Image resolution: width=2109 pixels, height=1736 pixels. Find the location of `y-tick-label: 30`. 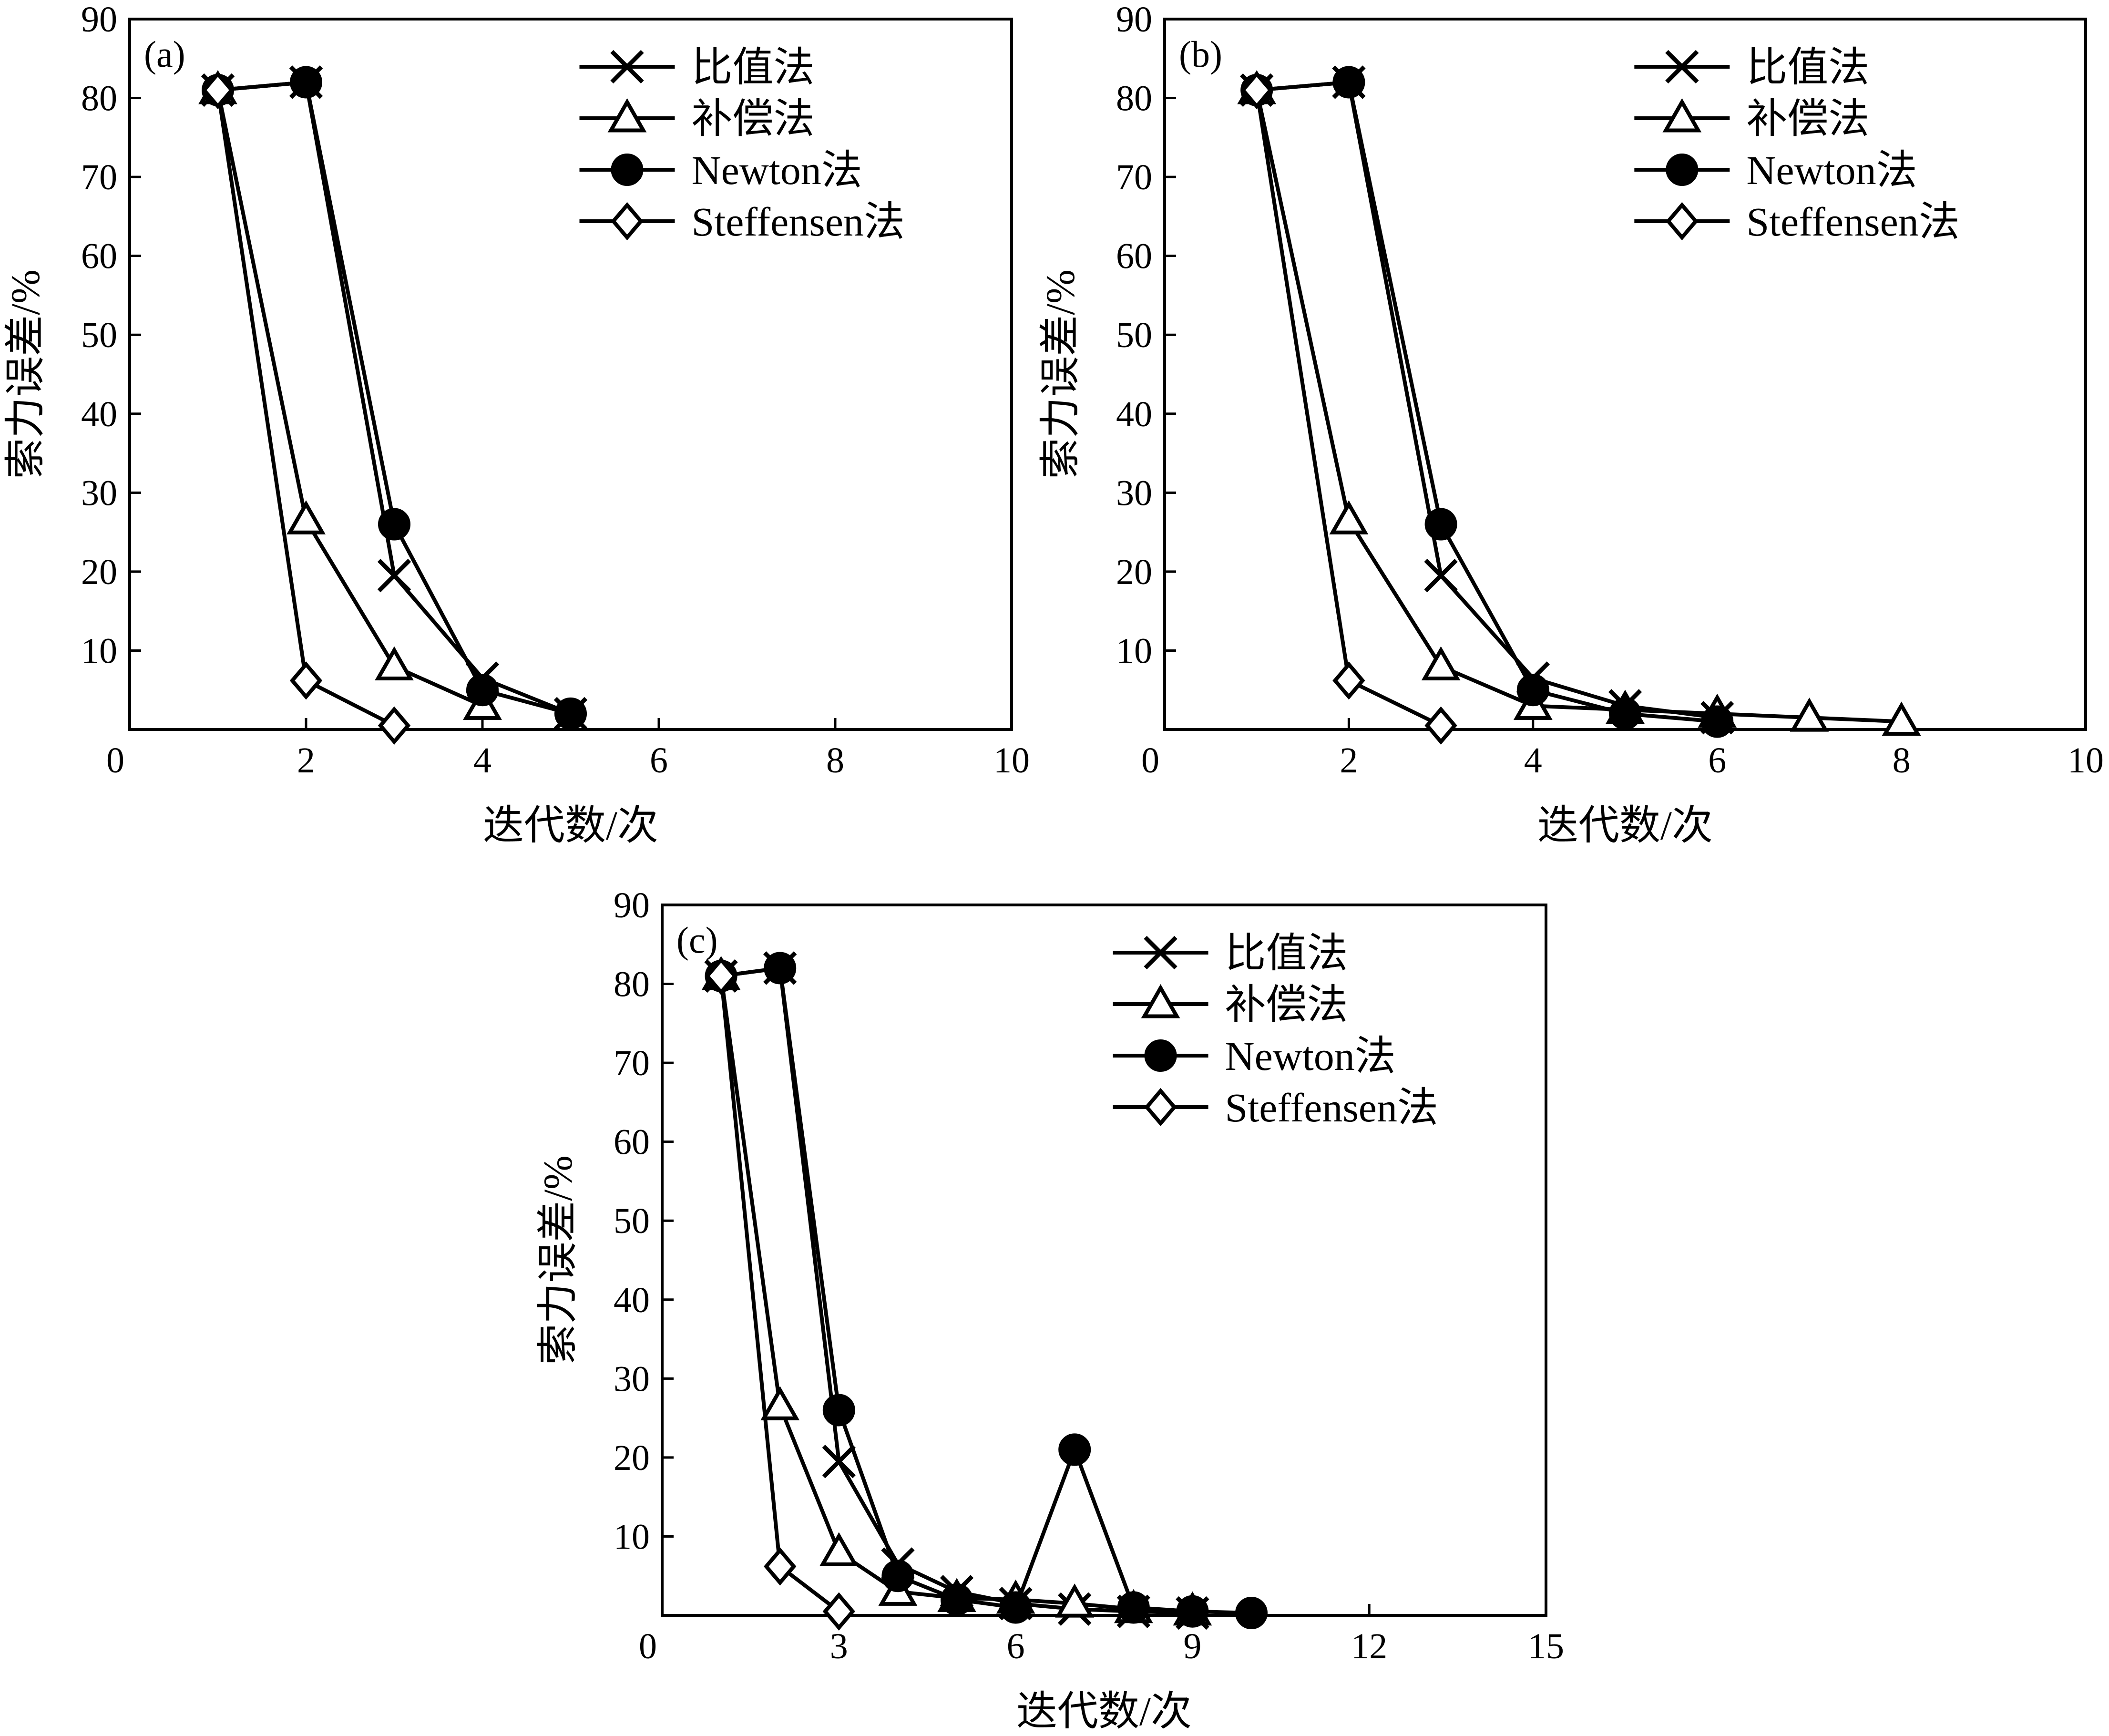

y-tick-label: 30 is located at coordinates (1134, 493).